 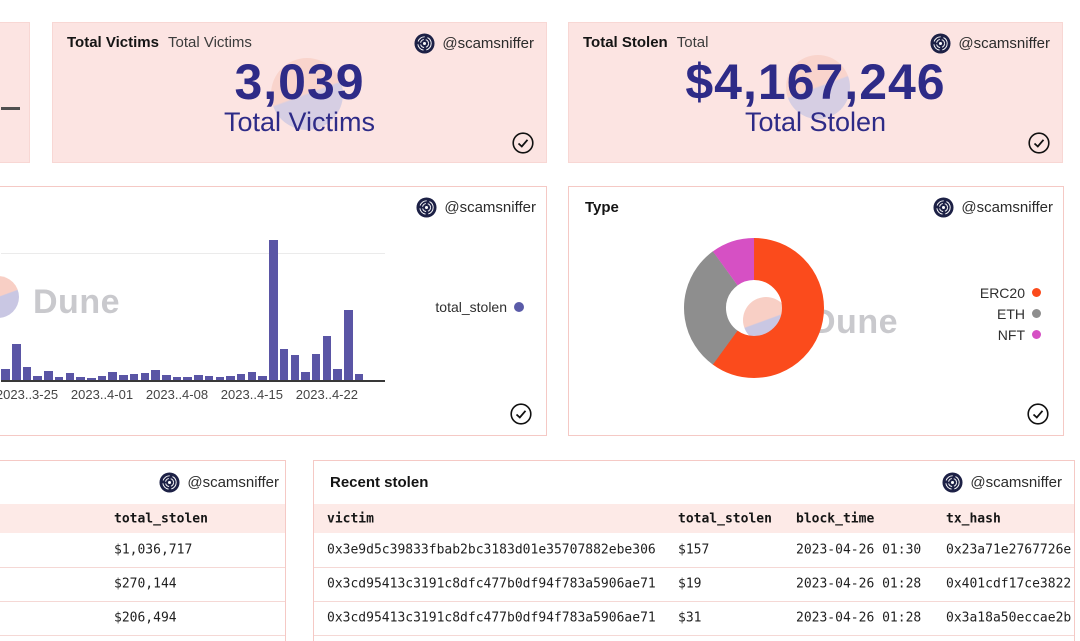 I want to click on gridline, so click(x=193, y=253).